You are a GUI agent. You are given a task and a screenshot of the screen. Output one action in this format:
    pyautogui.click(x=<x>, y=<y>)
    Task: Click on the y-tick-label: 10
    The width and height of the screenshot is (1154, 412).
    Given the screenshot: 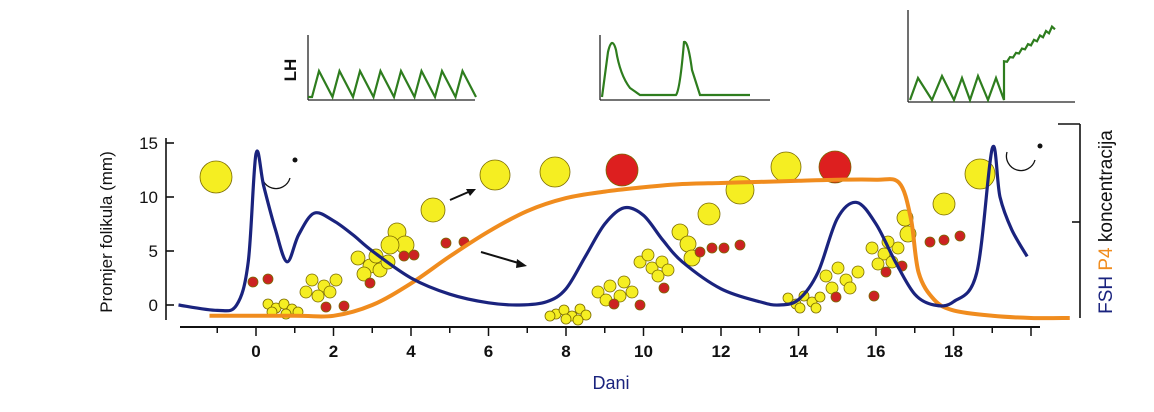 What is the action you would take?
    pyautogui.click(x=148, y=197)
    